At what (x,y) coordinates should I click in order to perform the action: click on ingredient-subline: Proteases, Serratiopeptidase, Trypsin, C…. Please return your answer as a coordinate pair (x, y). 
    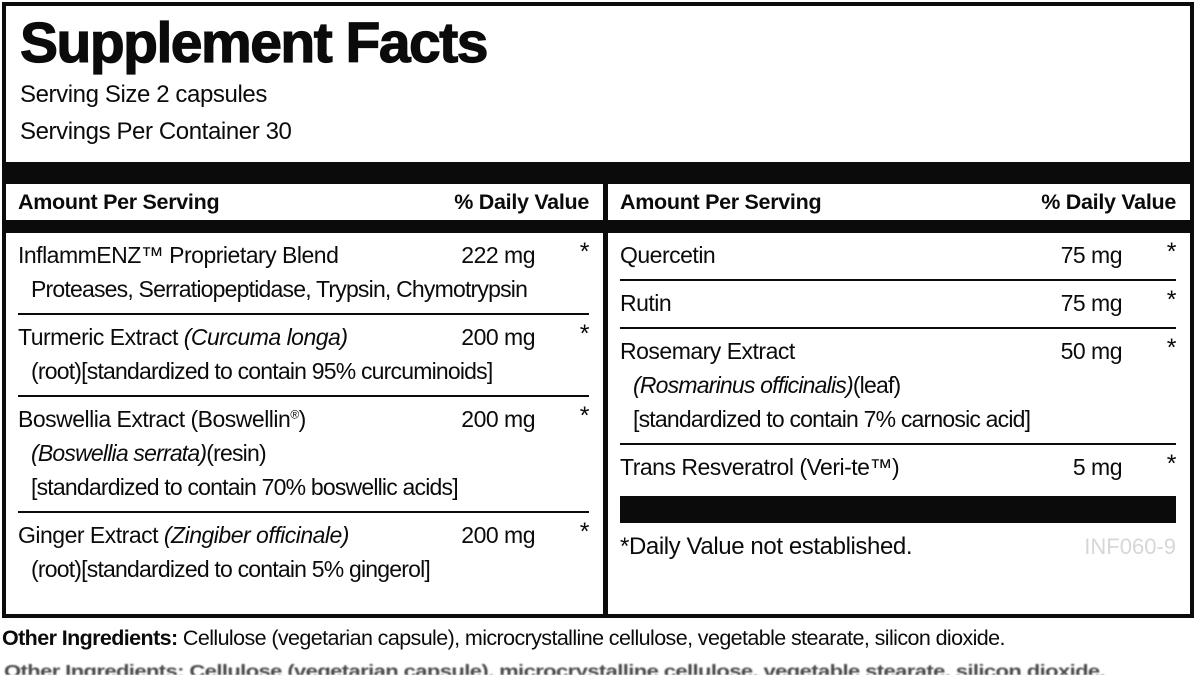
    Looking at the image, I should click on (279, 289).